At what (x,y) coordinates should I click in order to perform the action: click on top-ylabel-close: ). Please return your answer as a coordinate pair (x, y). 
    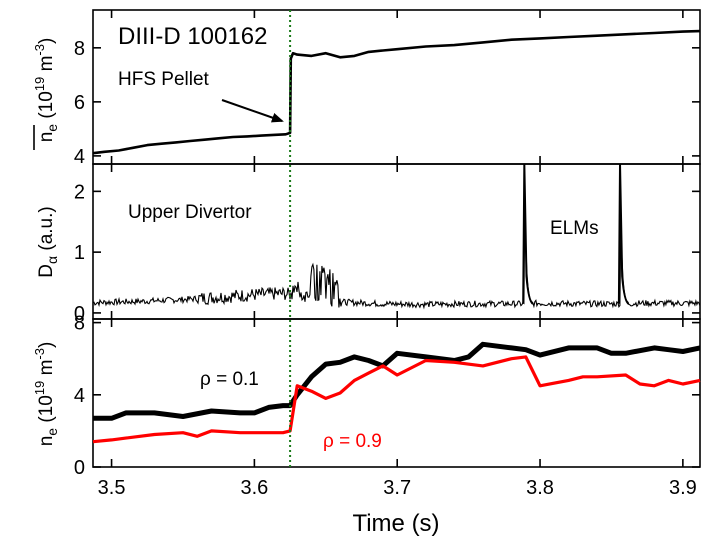
    Looking at the image, I should click on (46, 41).